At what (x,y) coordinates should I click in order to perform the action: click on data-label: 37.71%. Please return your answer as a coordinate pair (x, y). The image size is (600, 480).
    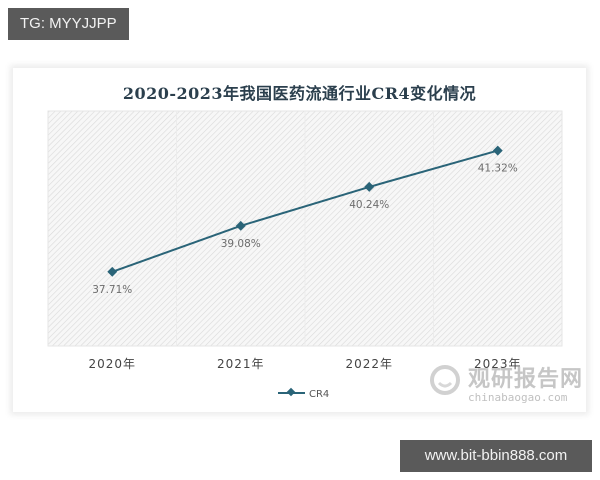
    Looking at the image, I should click on (112, 290).